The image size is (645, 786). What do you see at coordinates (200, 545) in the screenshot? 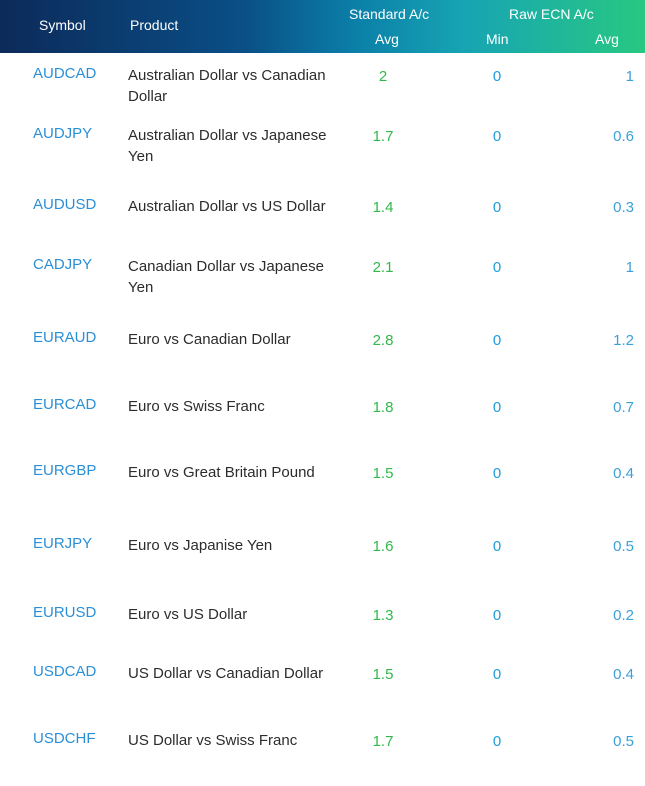
I see `product-name: Euro vs Japanise Yen` at bounding box center [200, 545].